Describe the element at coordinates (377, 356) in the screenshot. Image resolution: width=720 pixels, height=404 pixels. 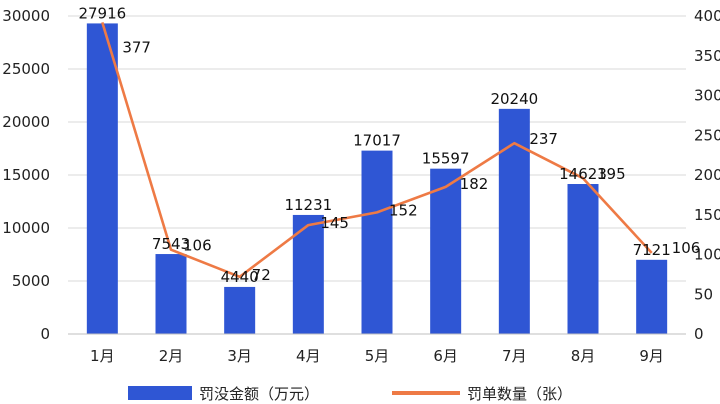
I see `x-tick-label: 5月` at that location.